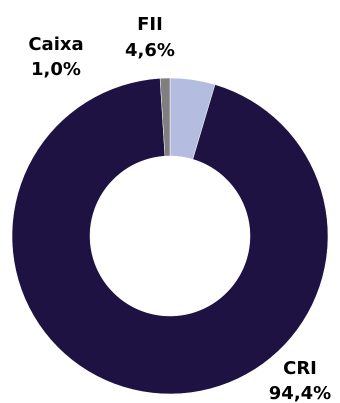 Image resolution: width=340 pixels, height=403 pixels. What do you see at coordinates (300, 368) in the screenshot?
I see `label-cri-name: CRI` at bounding box center [300, 368].